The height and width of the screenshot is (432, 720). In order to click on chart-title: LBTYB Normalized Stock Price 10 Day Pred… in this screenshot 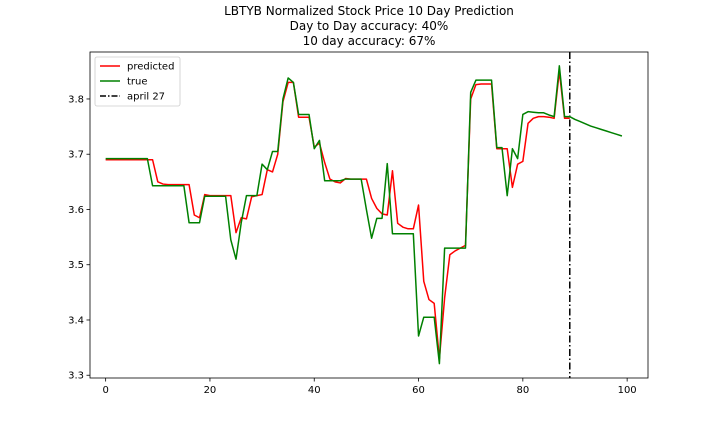, I will do `click(369, 11)`.